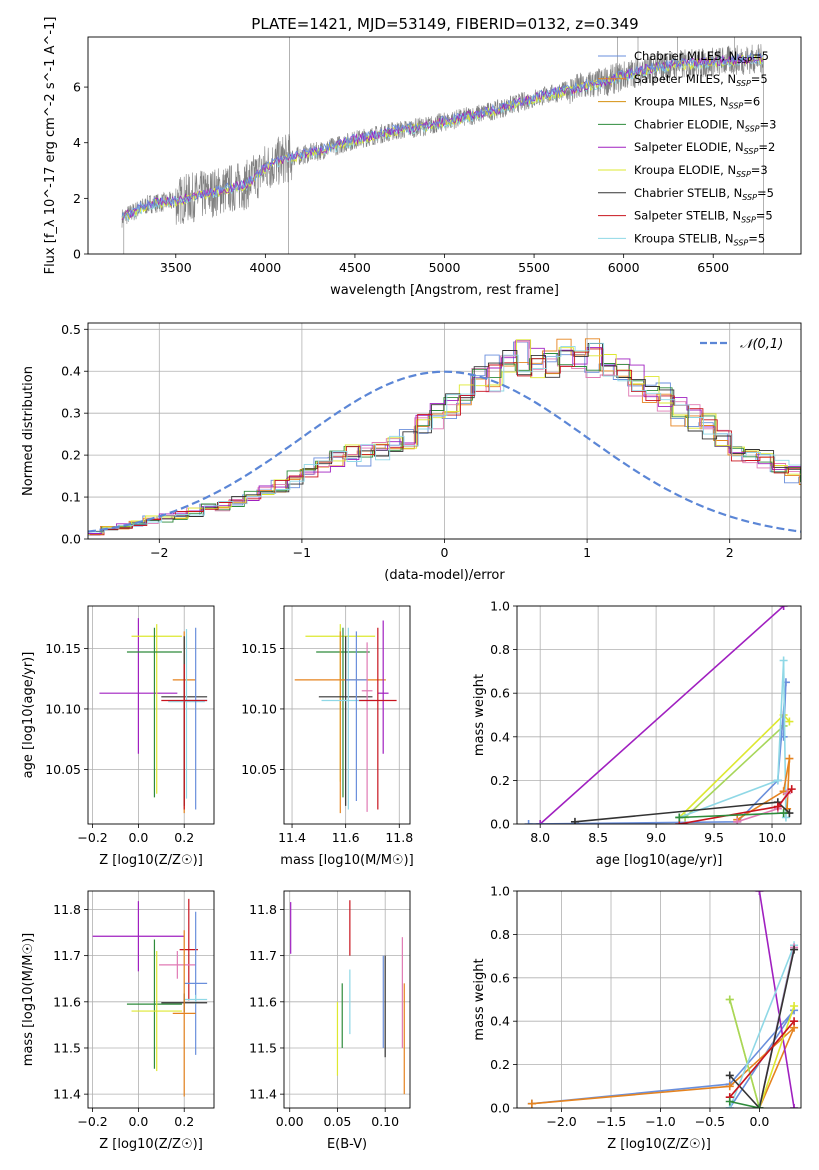 This screenshot has height=1170, width=819. What do you see at coordinates (151, 1144) in the screenshot?
I see `mass_vs_Z-xlabel: Z [log10(Z/Z☉)]` at bounding box center [151, 1144].